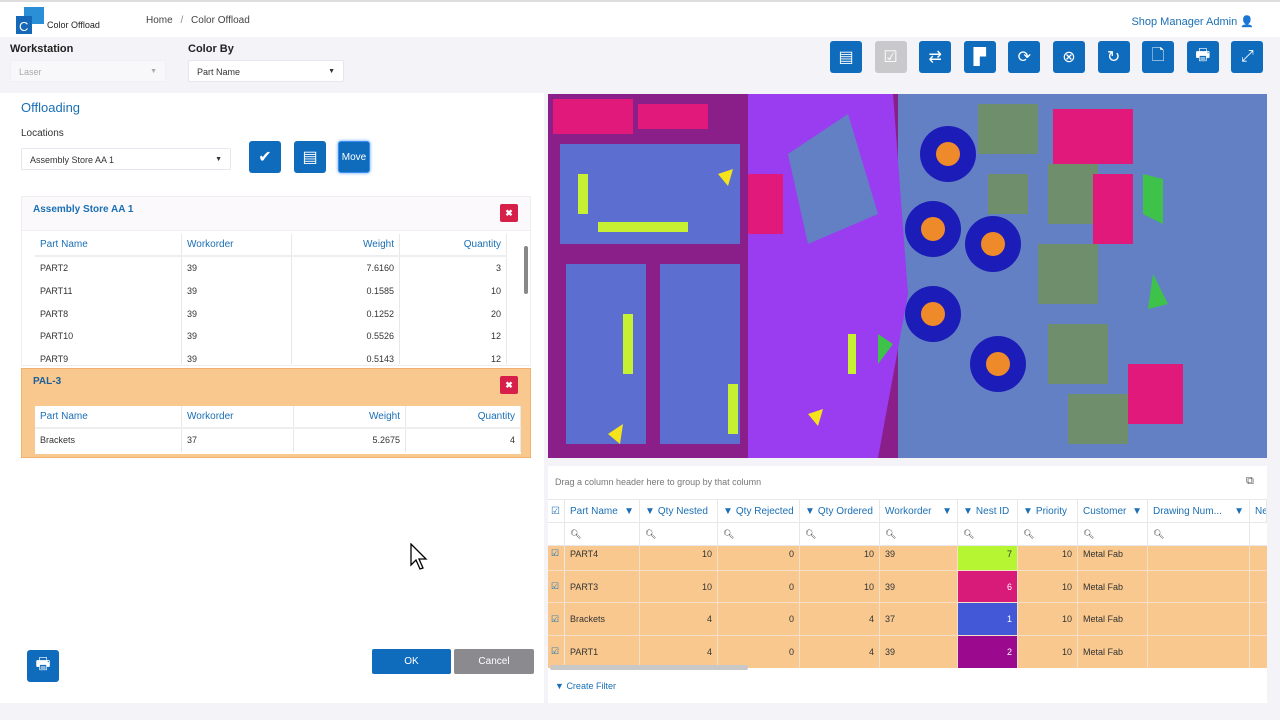 Image resolution: width=1280 pixels, height=720 pixels. Describe the element at coordinates (108, 355) in the screenshot. I see `table-cell: PART9` at that location.